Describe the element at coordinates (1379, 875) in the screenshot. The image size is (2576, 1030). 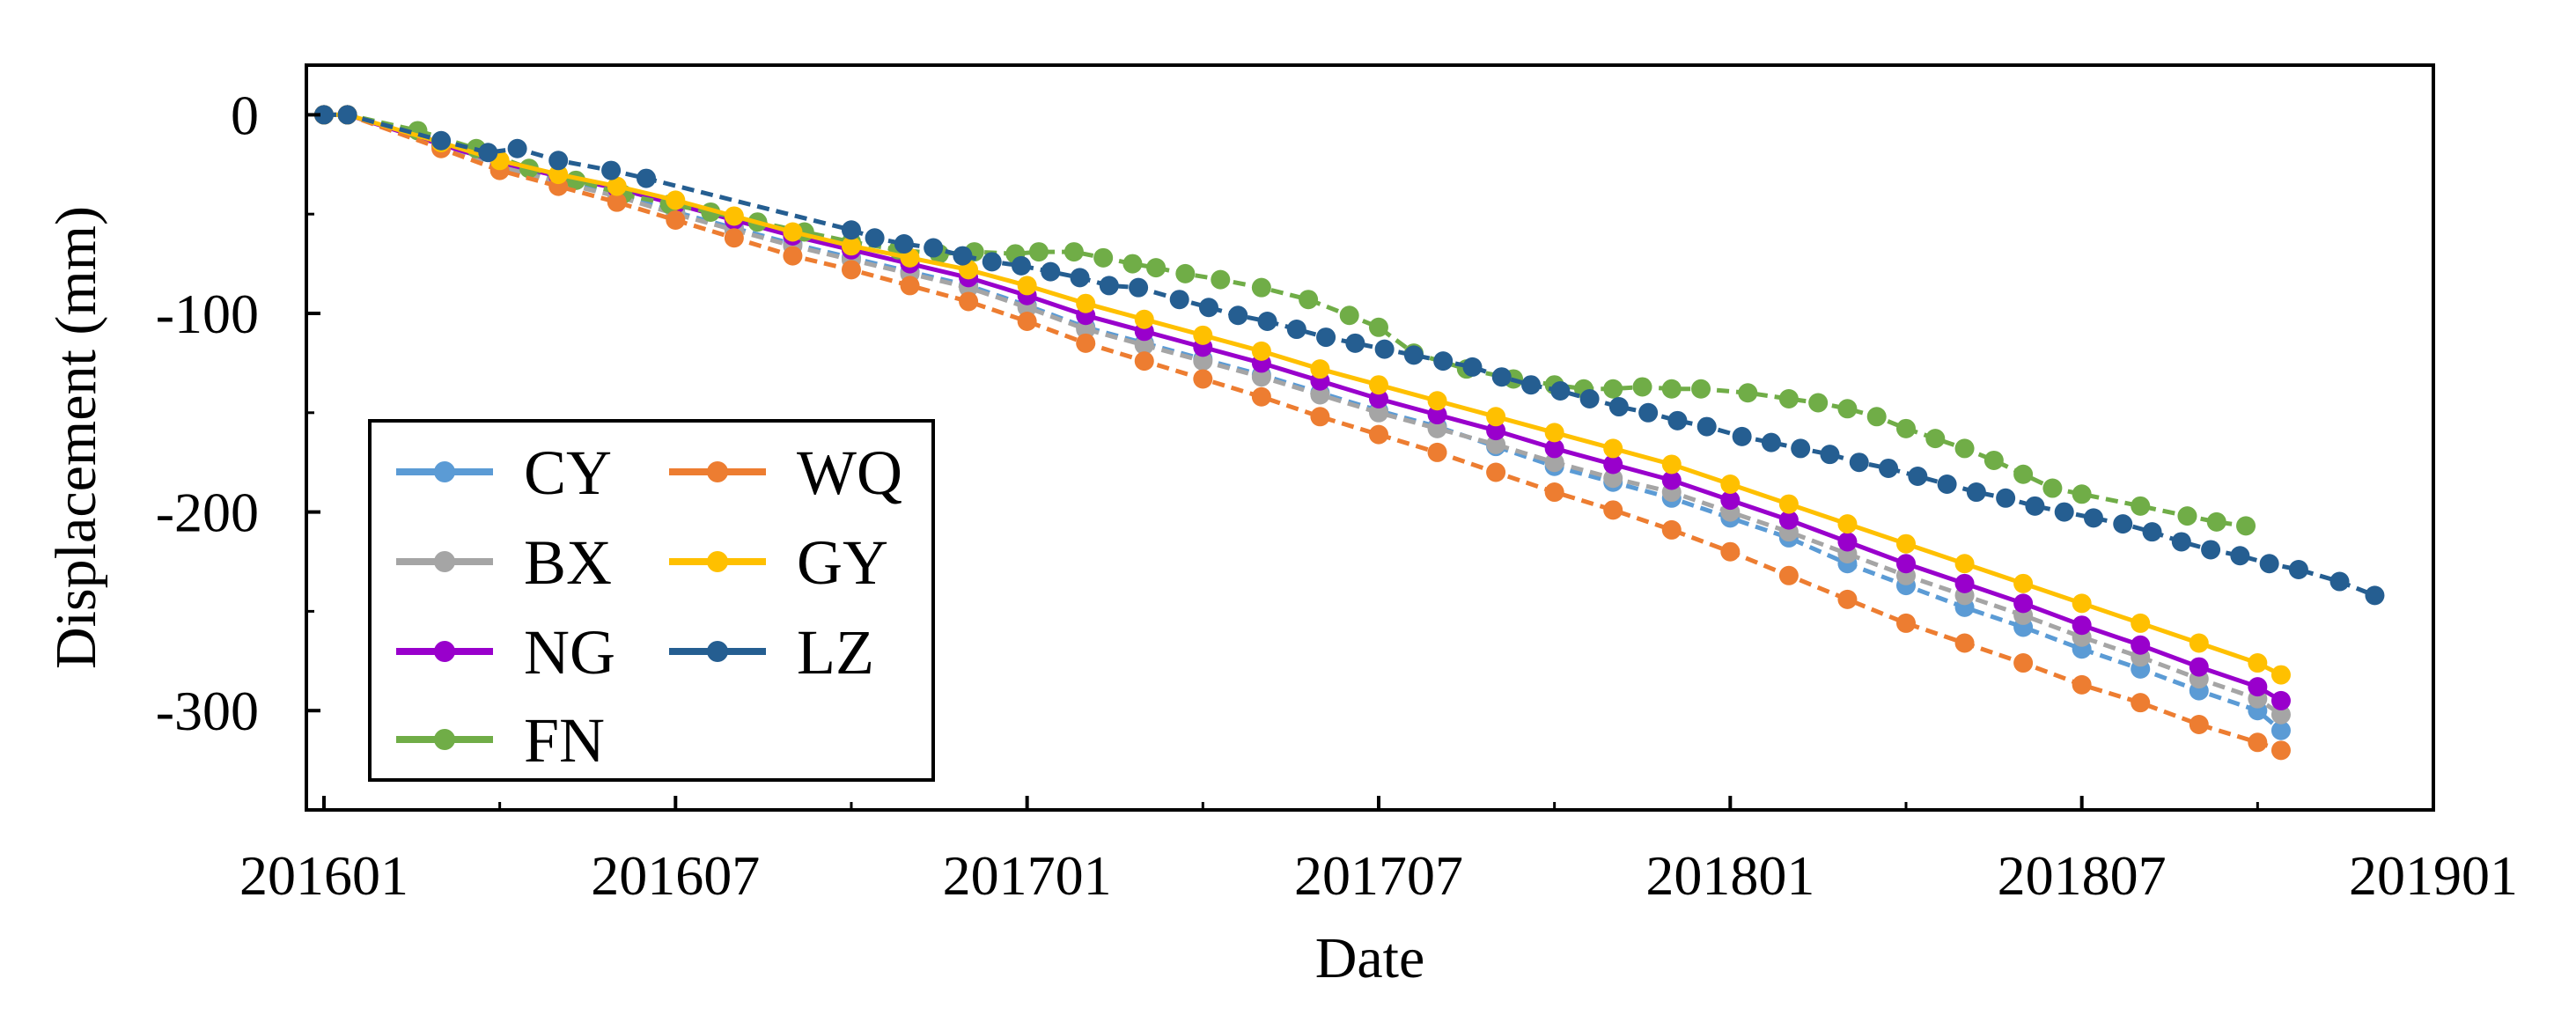
I see `x-tick-label: 201707` at that location.